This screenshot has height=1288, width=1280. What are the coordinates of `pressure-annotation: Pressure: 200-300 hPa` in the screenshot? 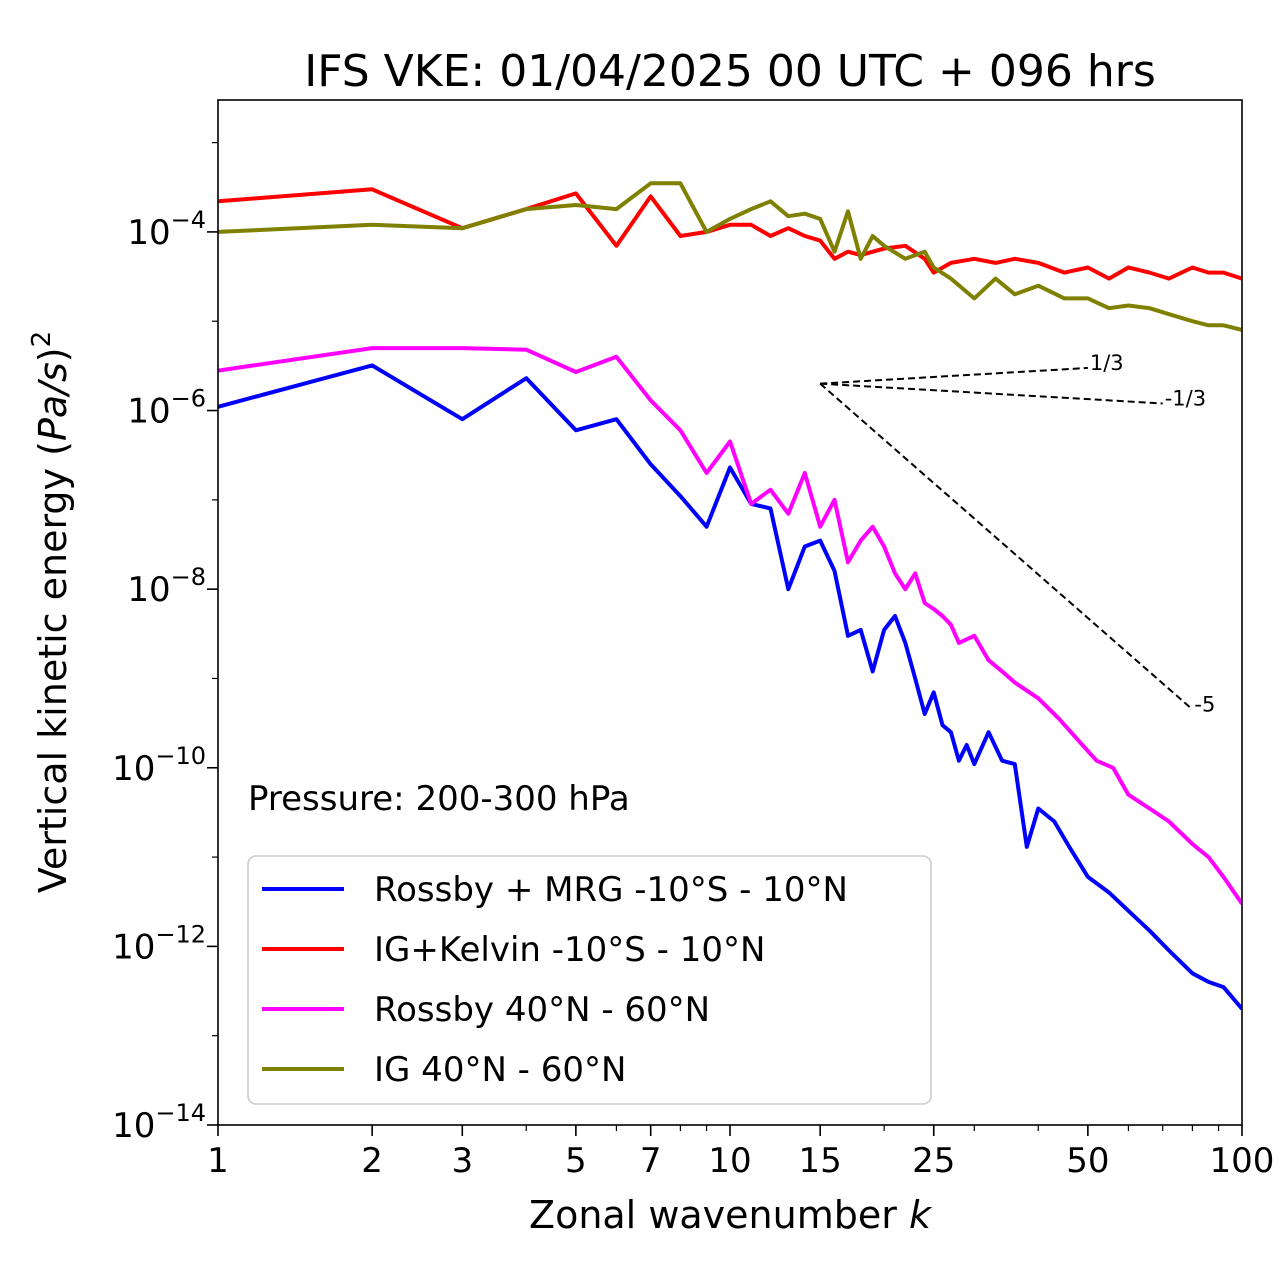 It's located at (439, 799).